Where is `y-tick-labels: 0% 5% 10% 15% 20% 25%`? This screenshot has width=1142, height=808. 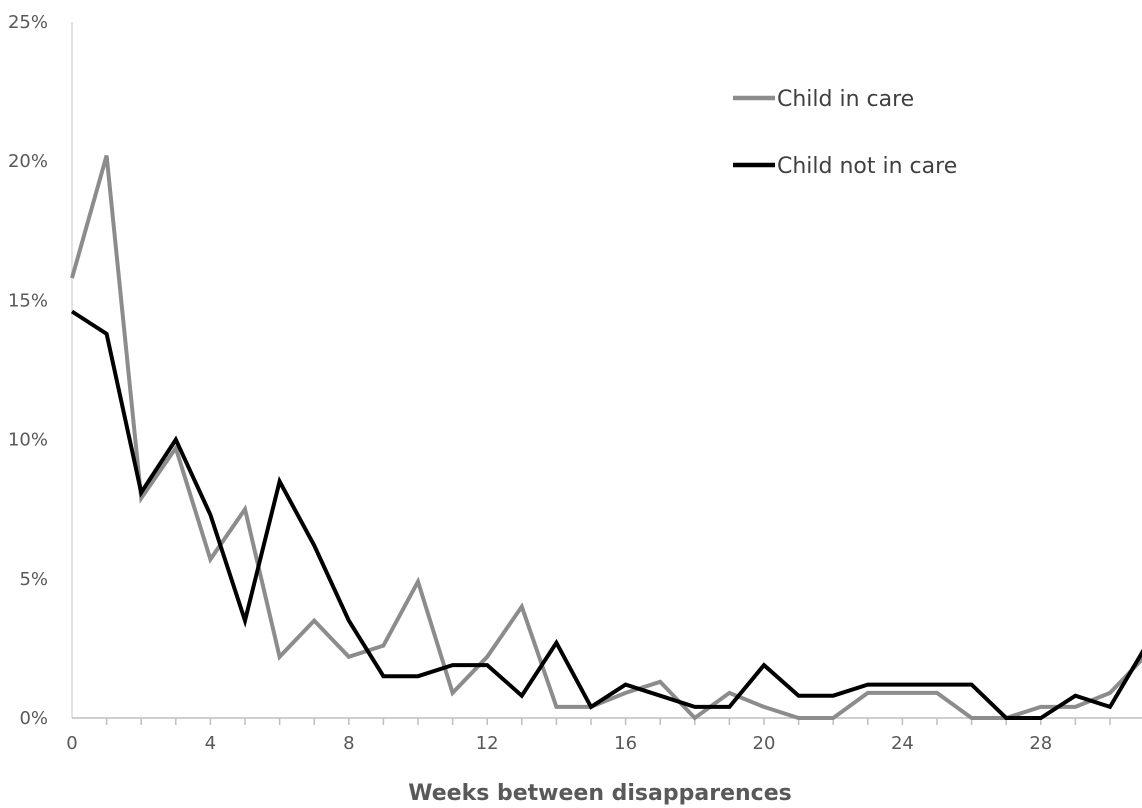
y-tick-labels: 0% 5% 10% 15% 20% 25% is located at coordinates (28, 370).